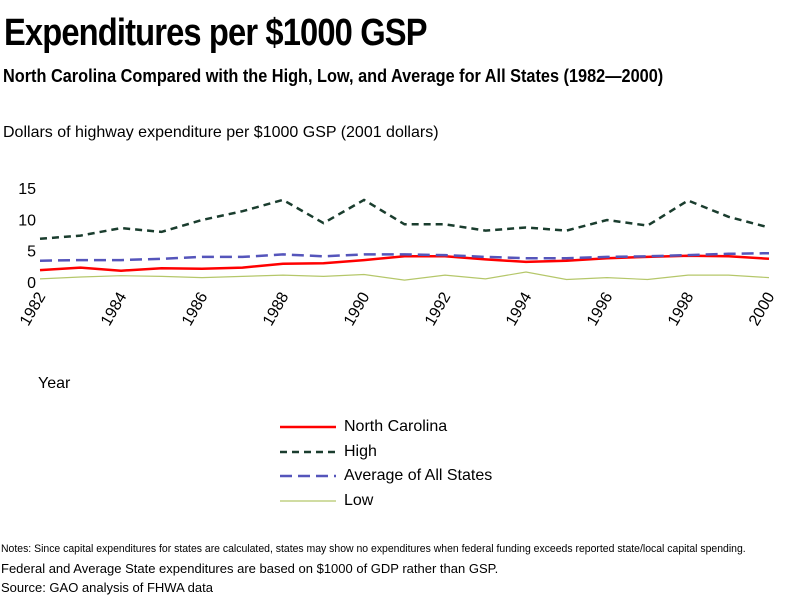 The image size is (800, 600). I want to click on x-tick-label: 1994, so click(519, 308).